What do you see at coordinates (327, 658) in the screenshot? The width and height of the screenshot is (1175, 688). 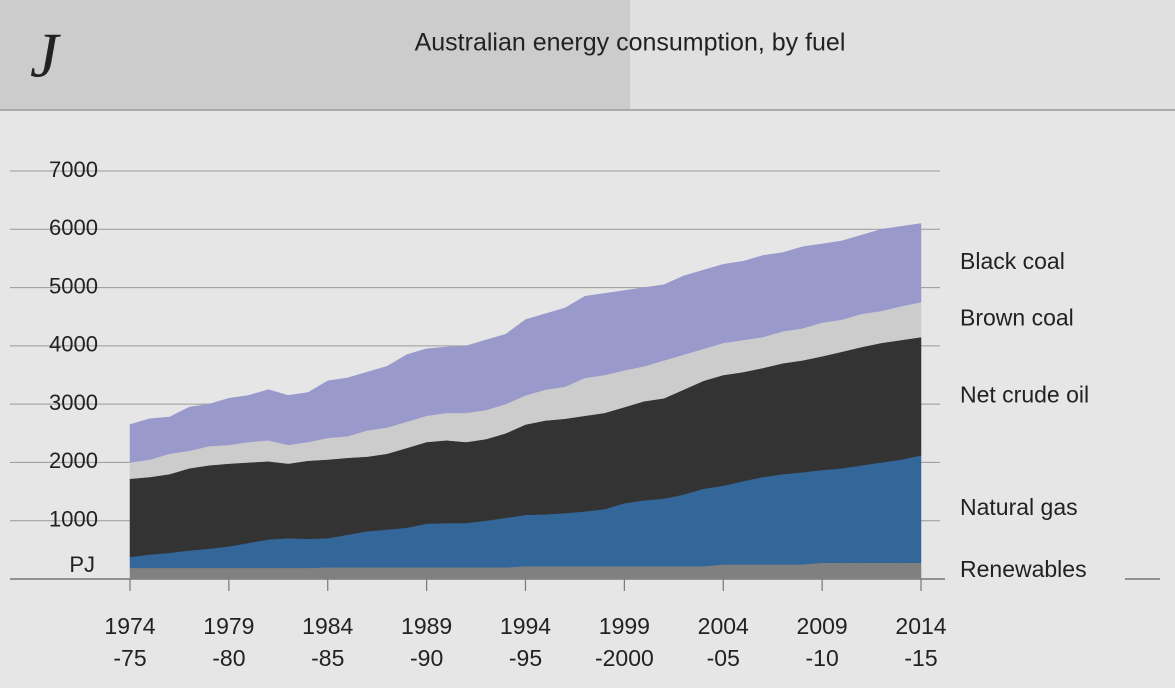 I see `x-tick-label: -85` at bounding box center [327, 658].